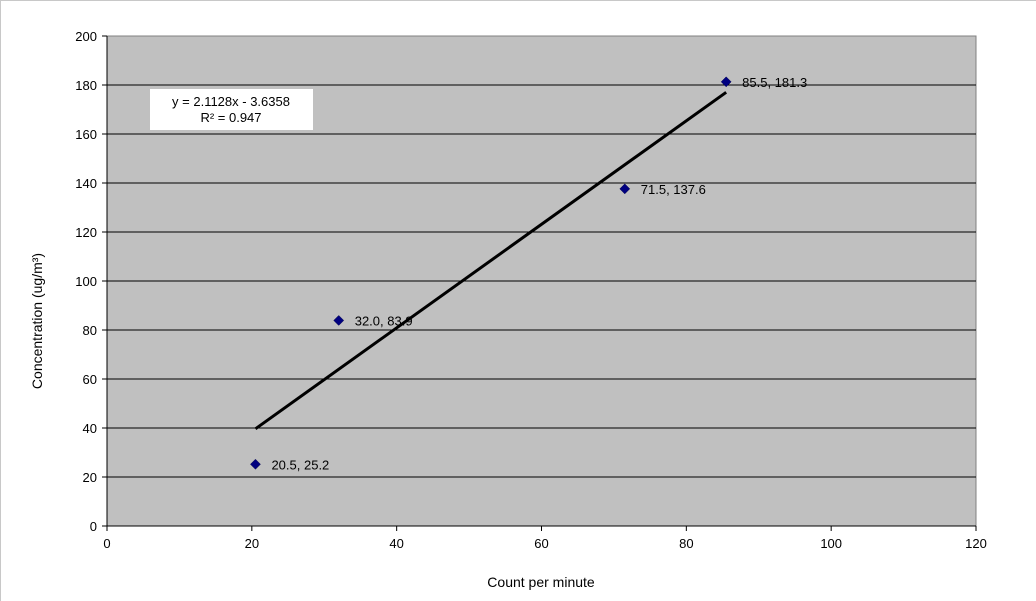  What do you see at coordinates (90, 428) in the screenshot?
I see `y-tick-label: 40` at bounding box center [90, 428].